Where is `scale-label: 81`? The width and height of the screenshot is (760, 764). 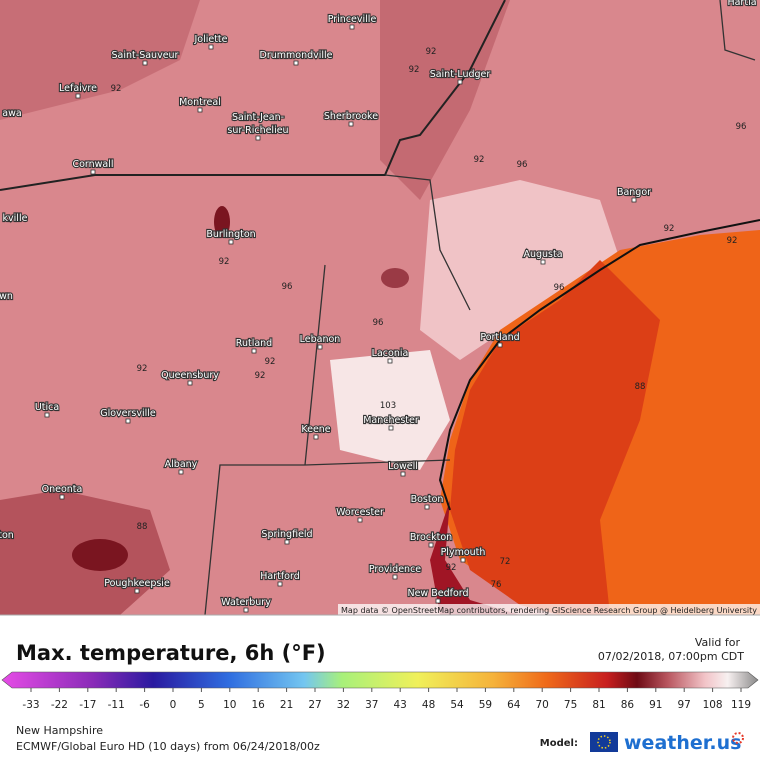 scale-label: 81 is located at coordinates (598, 705).